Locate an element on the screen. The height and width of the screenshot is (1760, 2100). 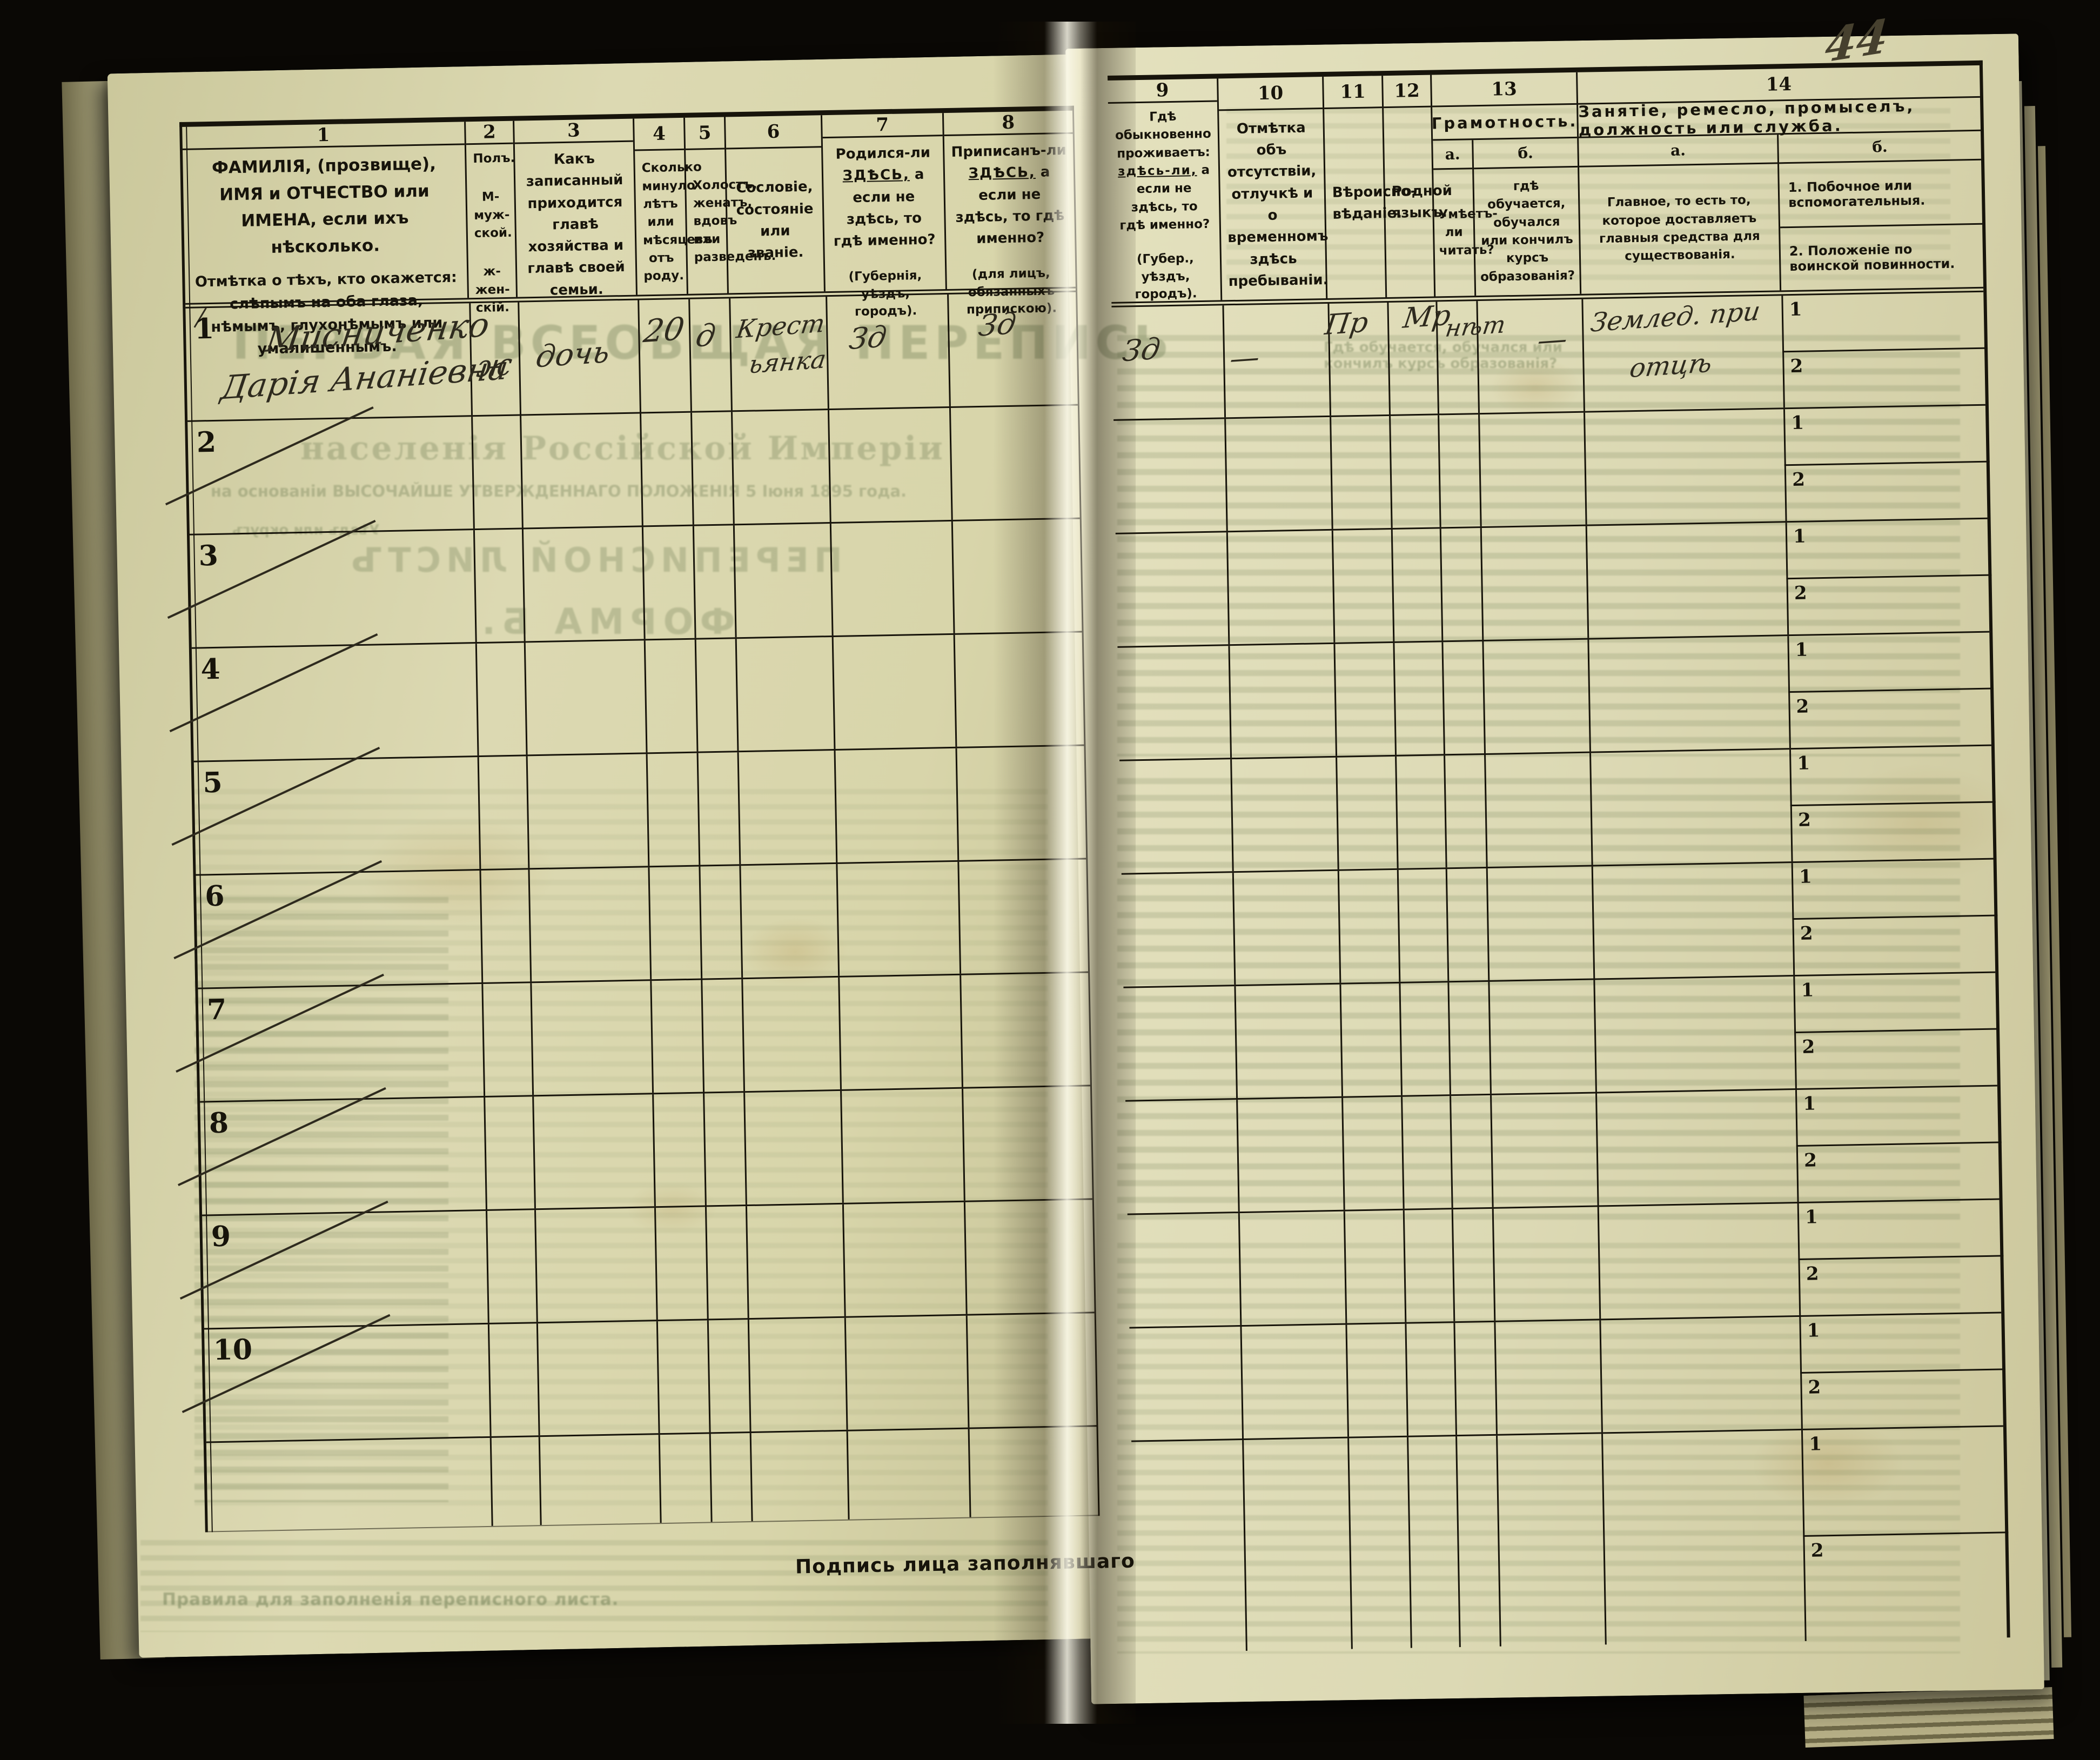
table-row-tail is located at coordinates (652, 1480).